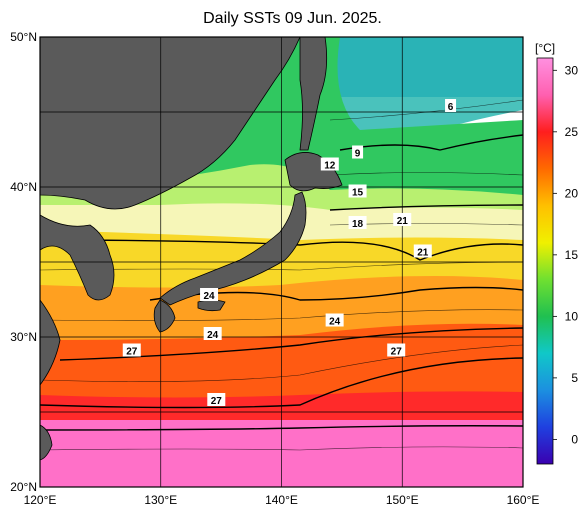 The image size is (585, 512). Describe the element at coordinates (23, 187) in the screenshot. I see `lat-tick-label: 40°N` at that location.